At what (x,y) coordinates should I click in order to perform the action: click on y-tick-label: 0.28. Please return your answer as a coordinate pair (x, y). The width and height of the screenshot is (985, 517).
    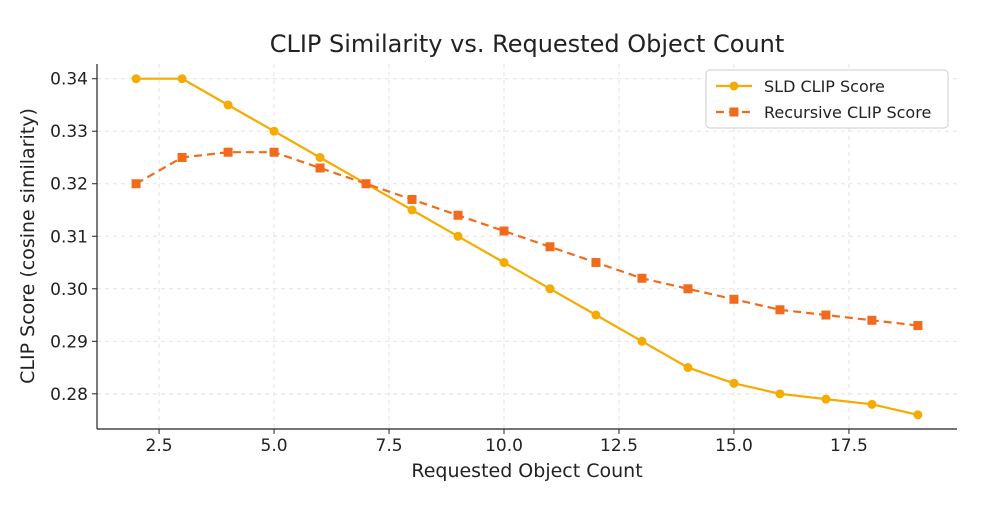
    Looking at the image, I should click on (69, 395).